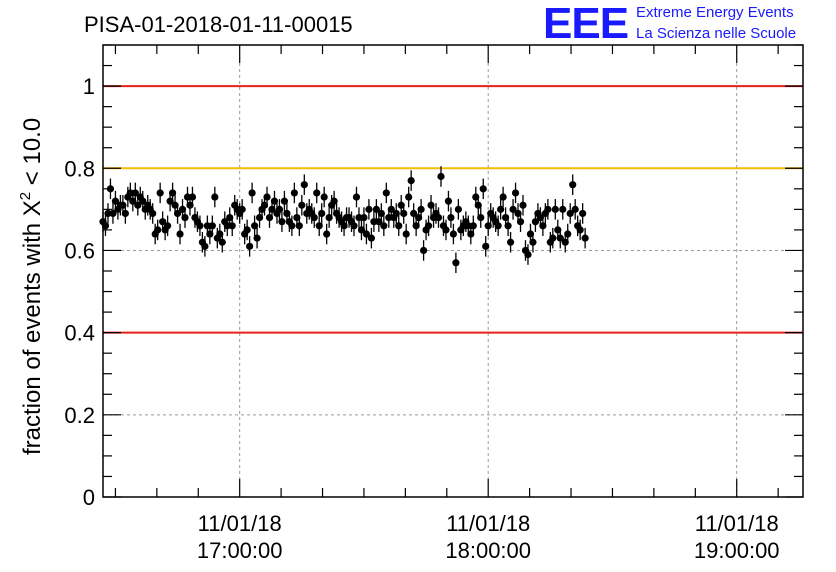 The width and height of the screenshot is (836, 572). What do you see at coordinates (488, 550) in the screenshot?
I see `x-tick-time-label: 18:00:00` at bounding box center [488, 550].